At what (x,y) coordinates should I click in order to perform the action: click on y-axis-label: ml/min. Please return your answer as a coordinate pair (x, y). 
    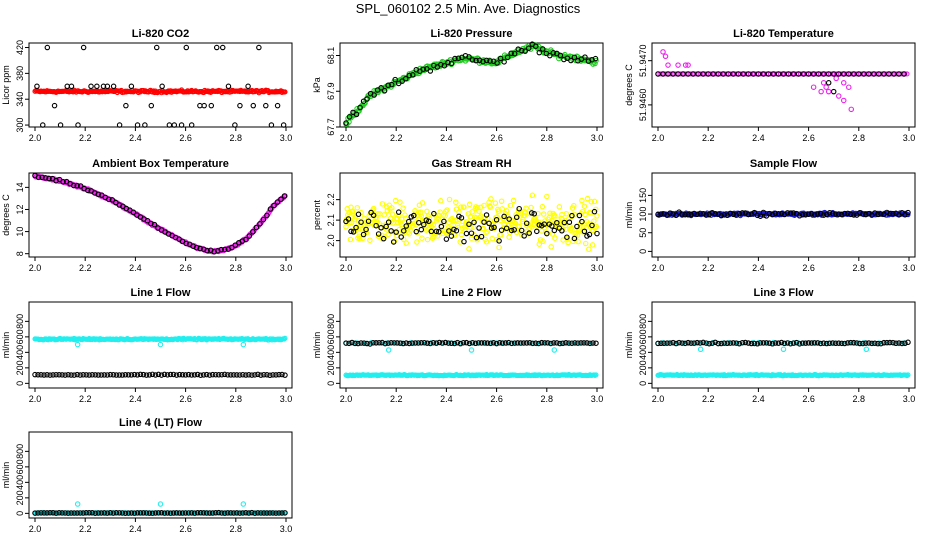
    Looking at the image, I should click on (629, 215).